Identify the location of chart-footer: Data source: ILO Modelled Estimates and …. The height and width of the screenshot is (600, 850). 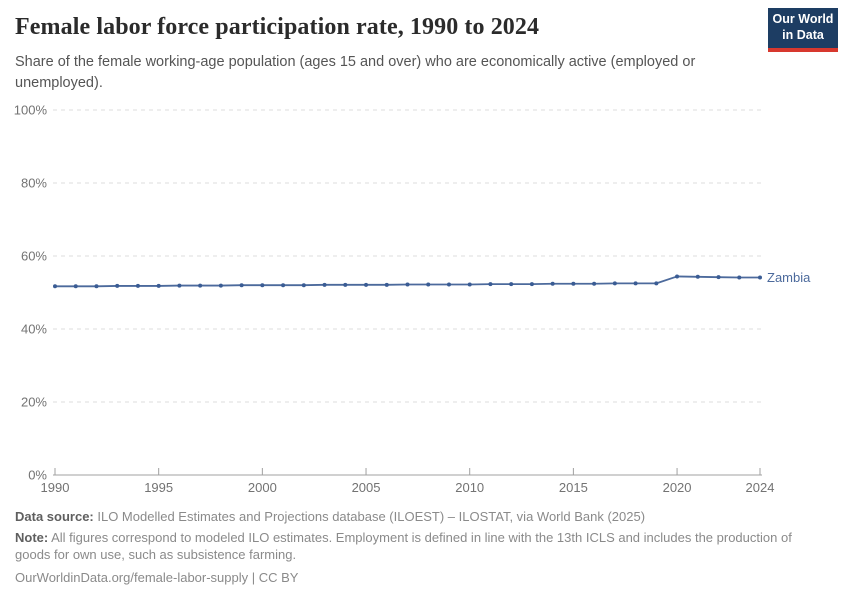
(422, 547).